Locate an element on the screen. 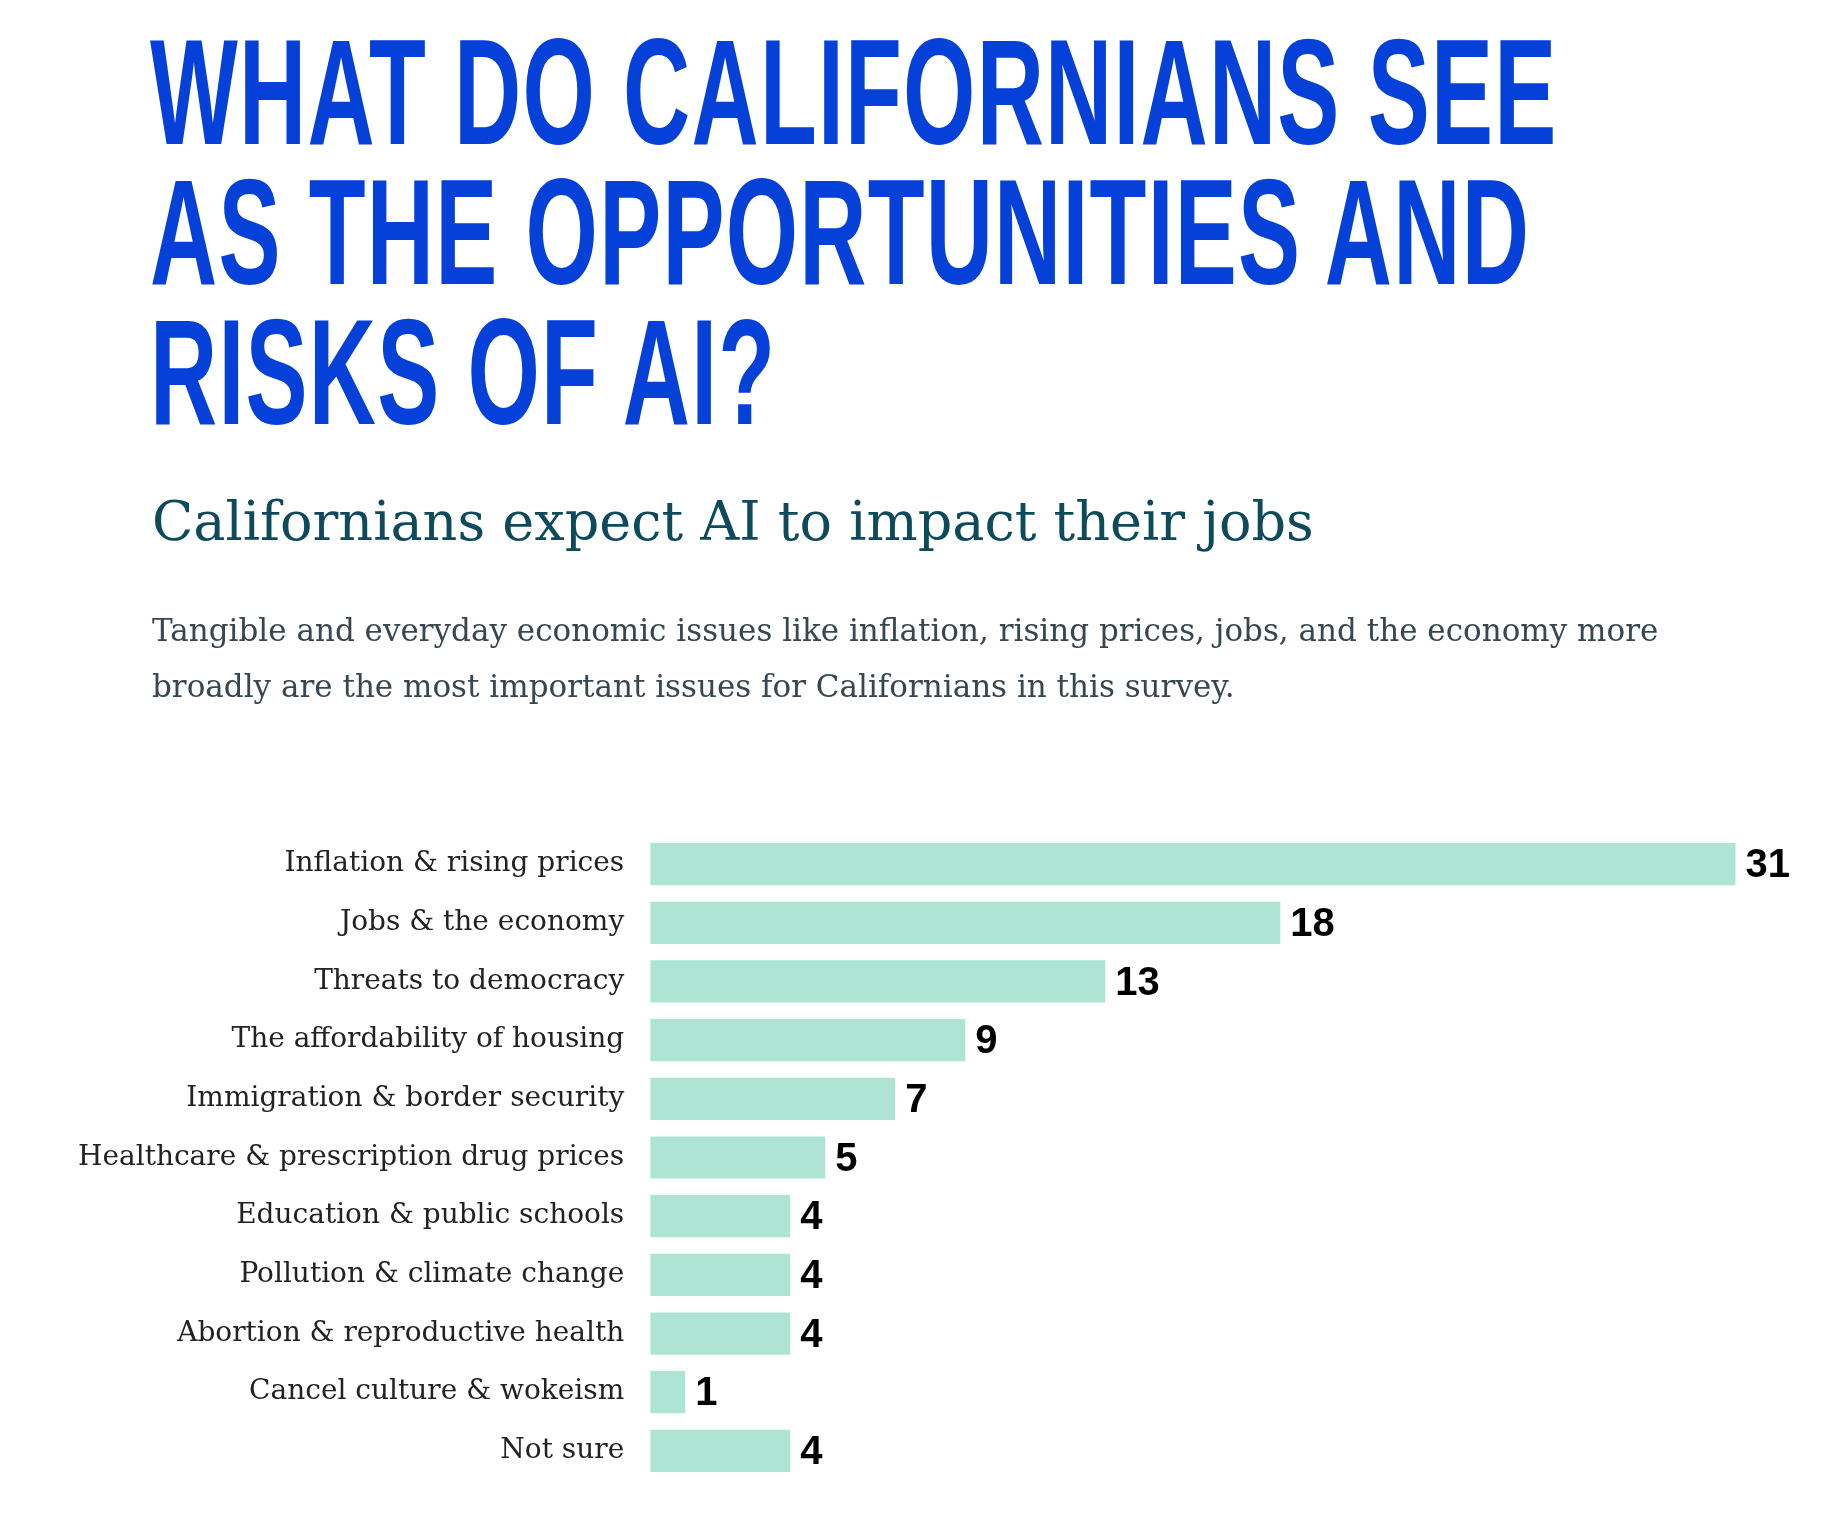 The image size is (1836, 1524). data-label: 5 is located at coordinates (846, 1156).